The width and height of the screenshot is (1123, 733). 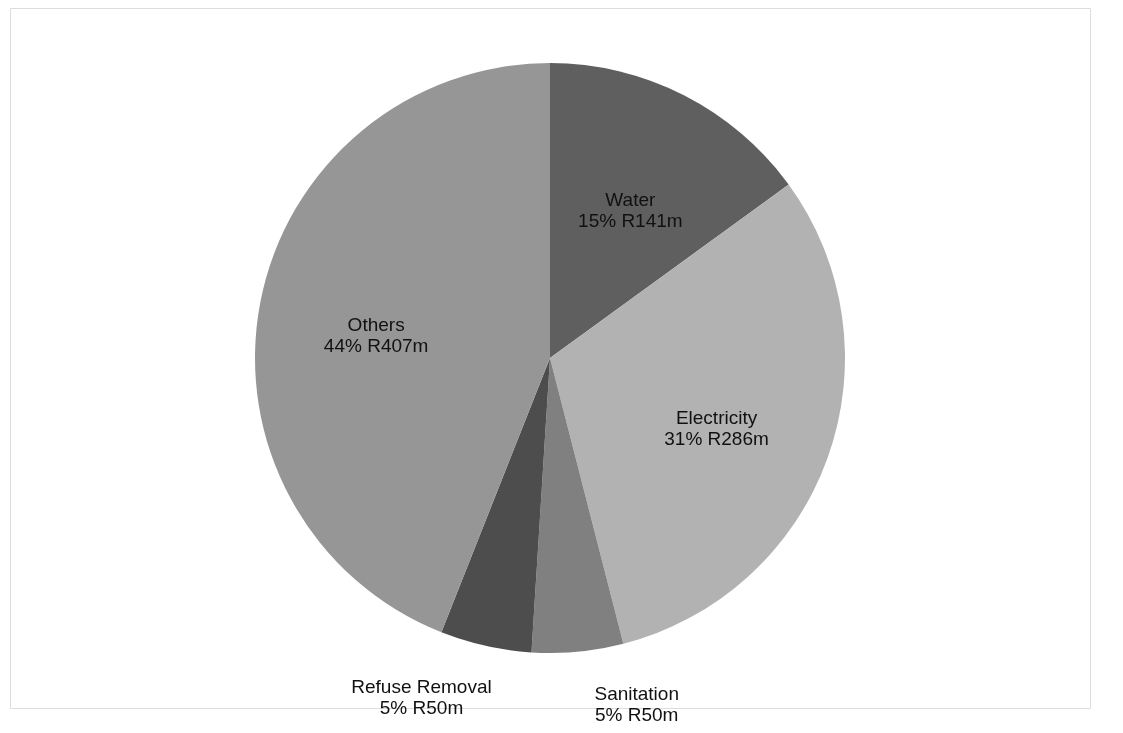 I want to click on data-label: 31% R286m, so click(x=716, y=438).